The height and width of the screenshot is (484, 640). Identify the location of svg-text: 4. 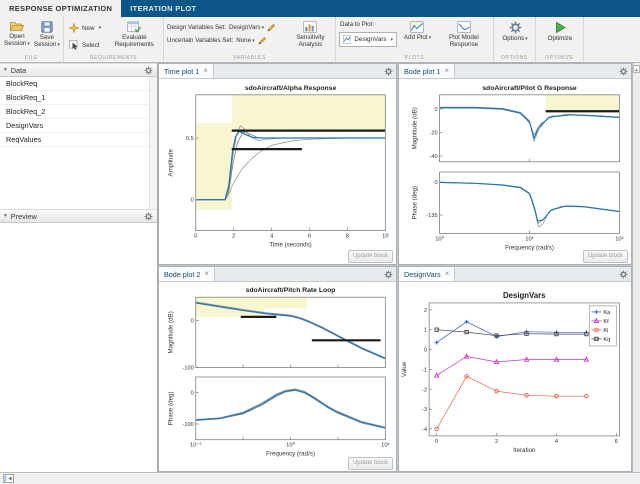
(272, 237).